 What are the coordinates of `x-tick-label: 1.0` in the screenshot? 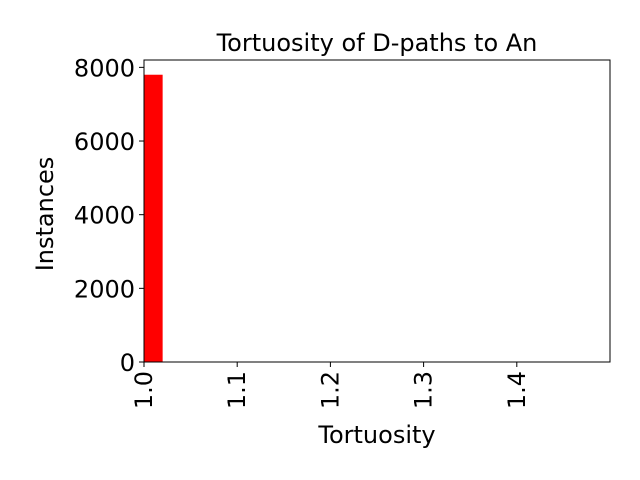 It's located at (144, 390).